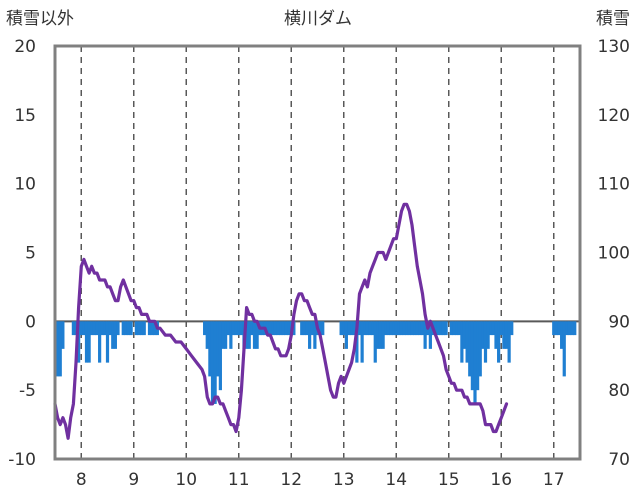  I want to click on x-tick-10: 10, so click(186, 480).